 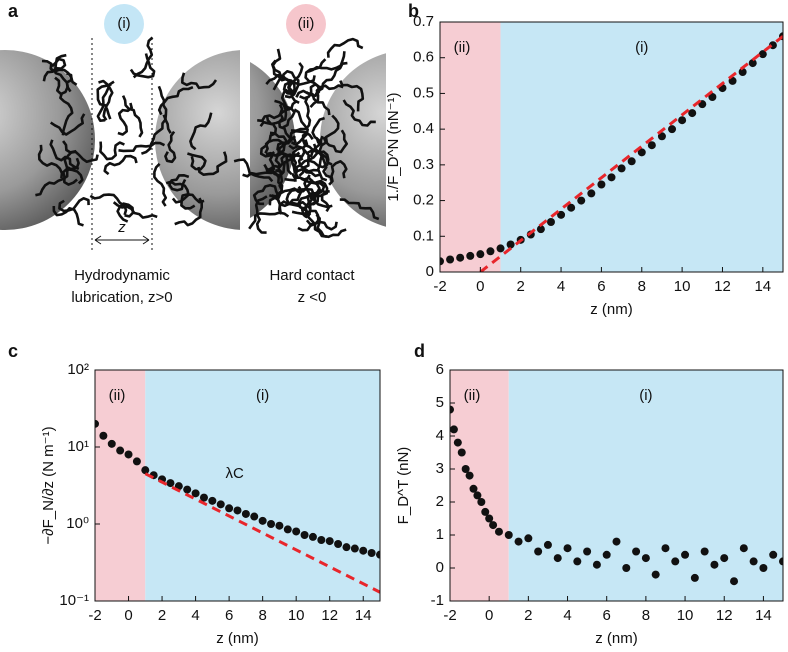 What do you see at coordinates (237, 485) in the screenshot?
I see `plot-frame` at bounding box center [237, 485].